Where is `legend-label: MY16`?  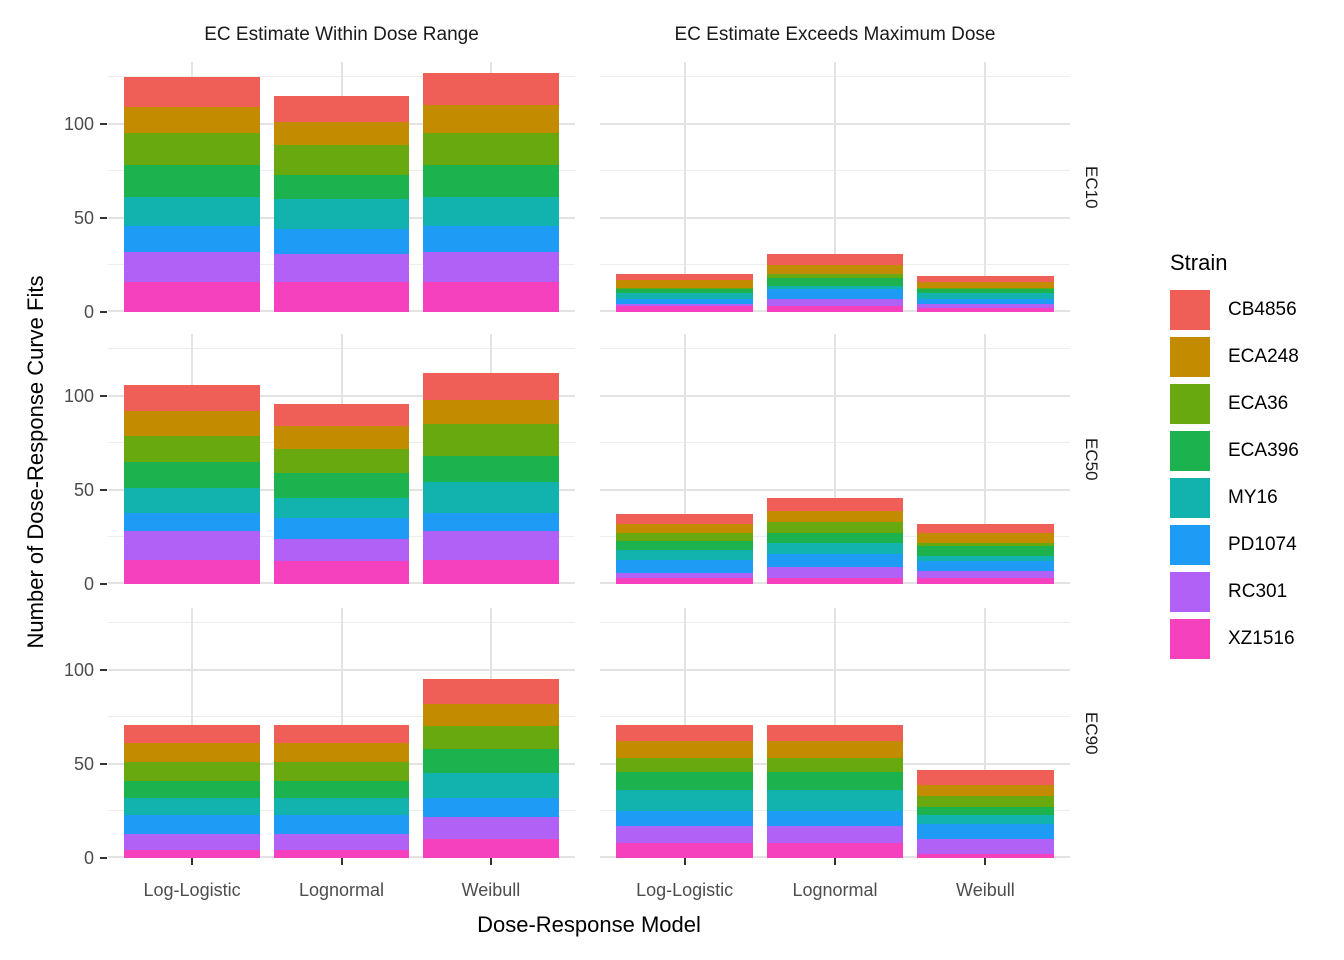 legend-label: MY16 is located at coordinates (1253, 497).